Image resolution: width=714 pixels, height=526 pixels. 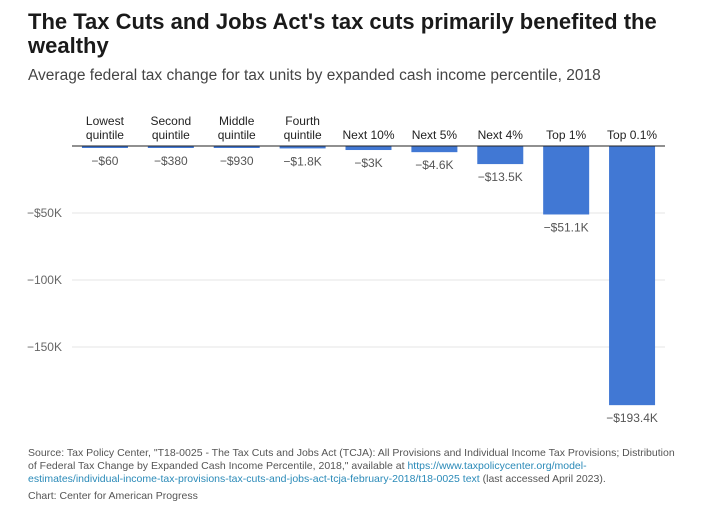 I want to click on category-label-line: Top 1%, so click(x=566, y=135).